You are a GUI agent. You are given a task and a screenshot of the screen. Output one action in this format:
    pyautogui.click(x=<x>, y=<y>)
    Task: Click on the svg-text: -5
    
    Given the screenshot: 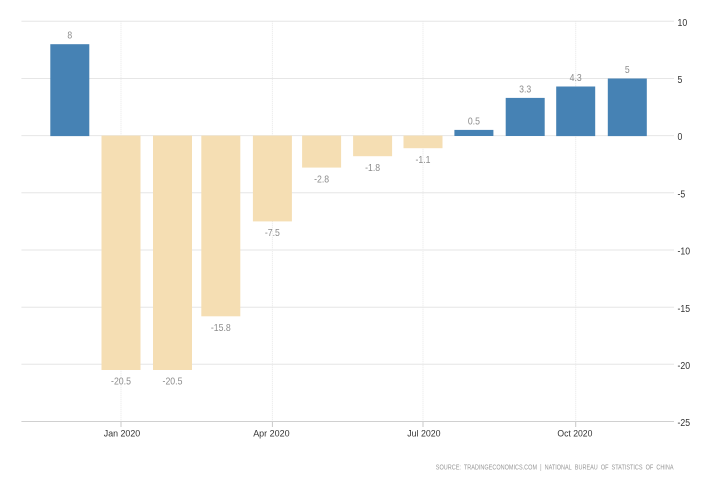 What is the action you would take?
    pyautogui.click(x=682, y=194)
    